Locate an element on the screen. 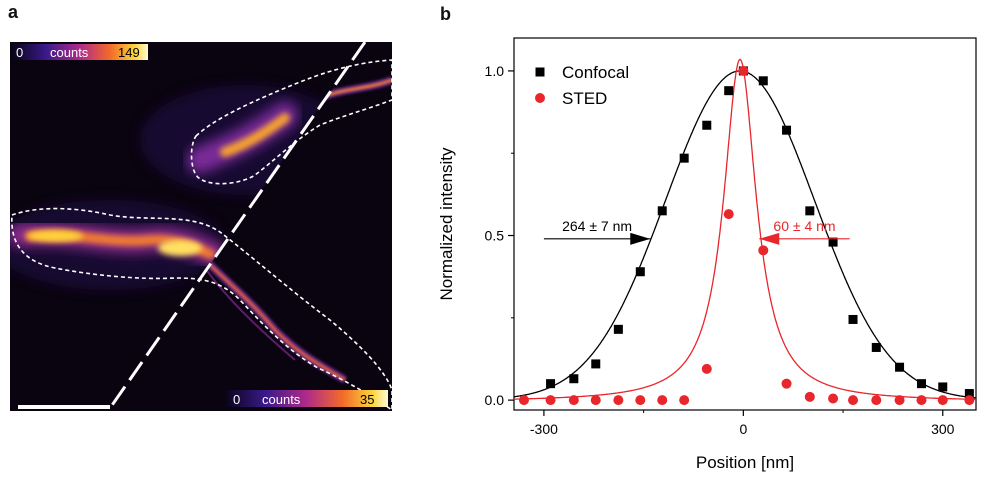 The image size is (1007, 477). x-tick-label: -300 is located at coordinates (544, 429).